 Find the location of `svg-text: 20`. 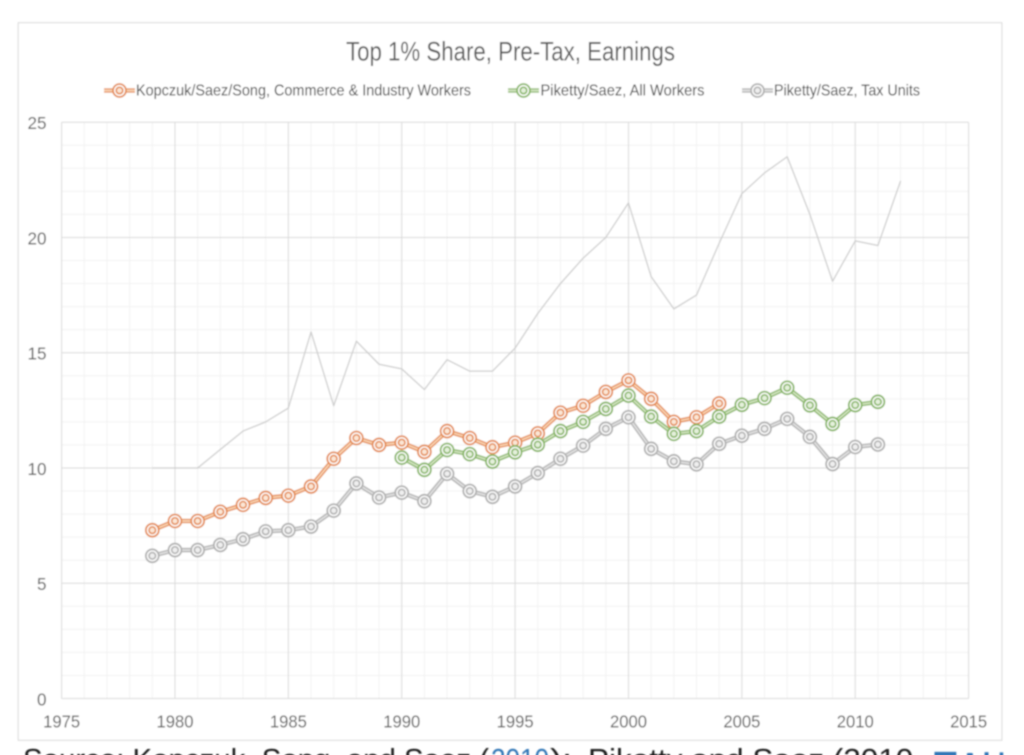

svg-text: 20 is located at coordinates (37, 238).